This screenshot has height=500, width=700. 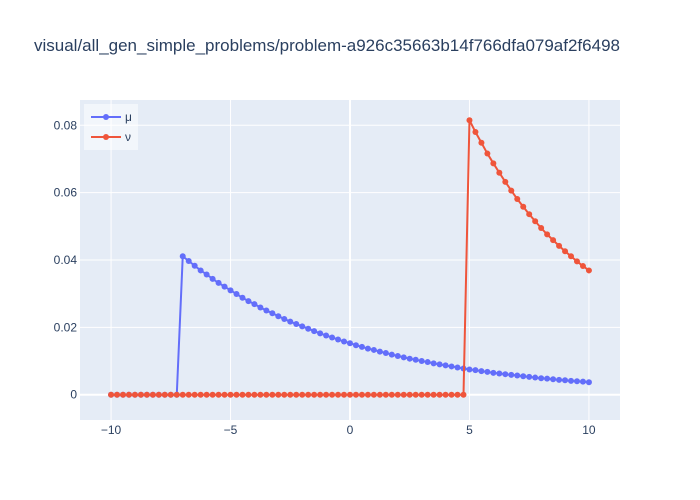 I want to click on legend-item-nu: ν, so click(x=111, y=137).